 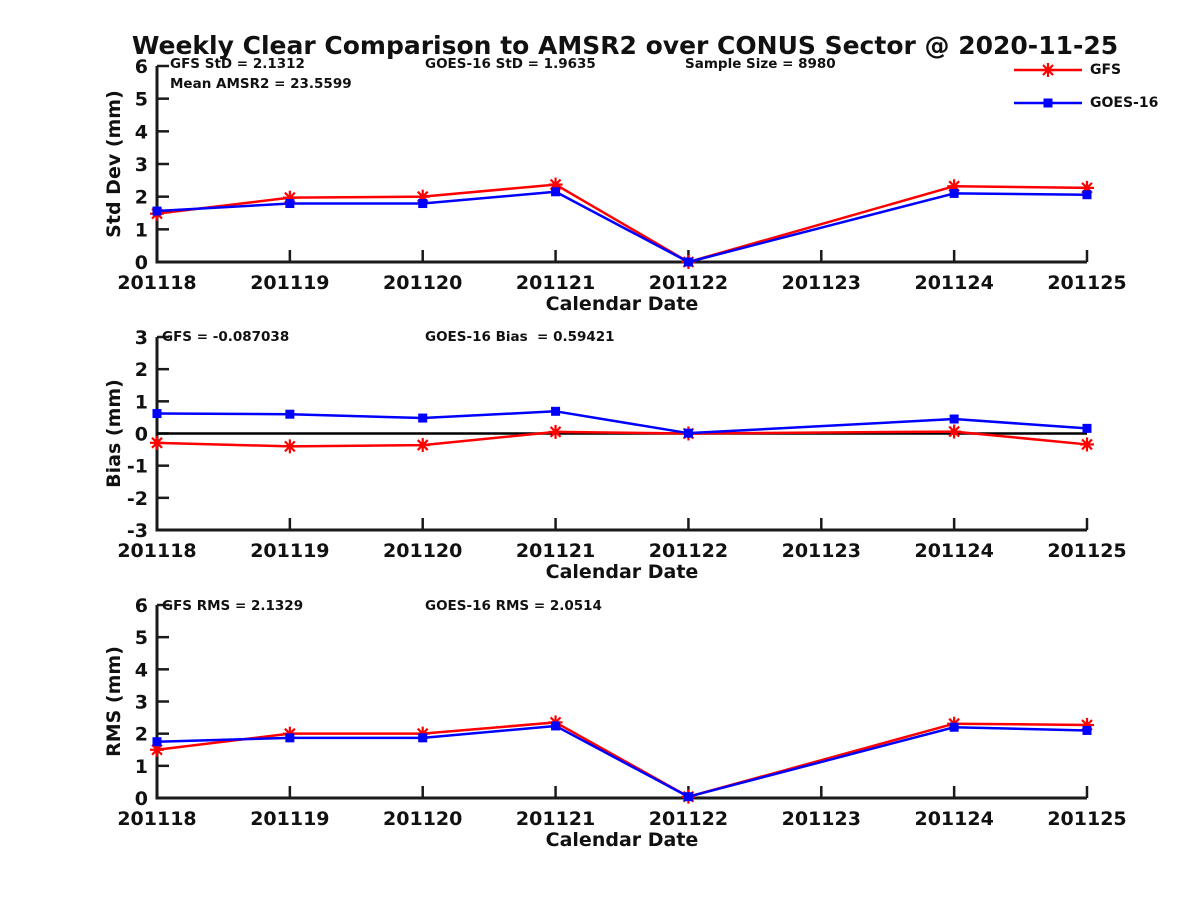 What do you see at coordinates (760, 64) in the screenshot?
I see `annotation: Sample Size = 8980` at bounding box center [760, 64].